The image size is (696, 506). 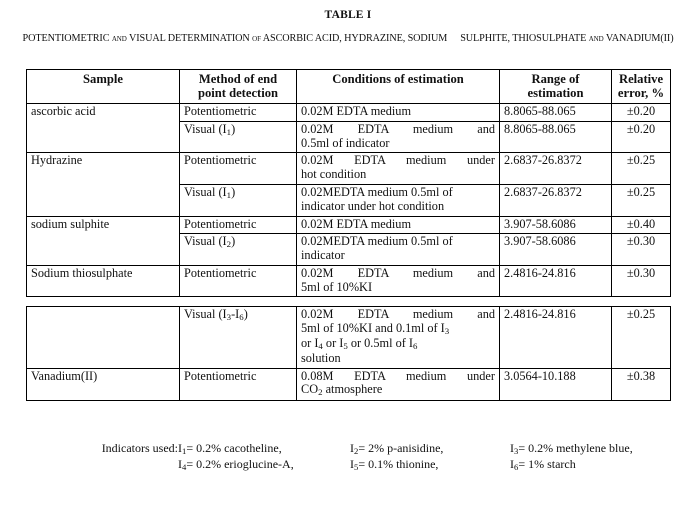 I want to click on condition-subscript: 3, so click(x=447, y=331).